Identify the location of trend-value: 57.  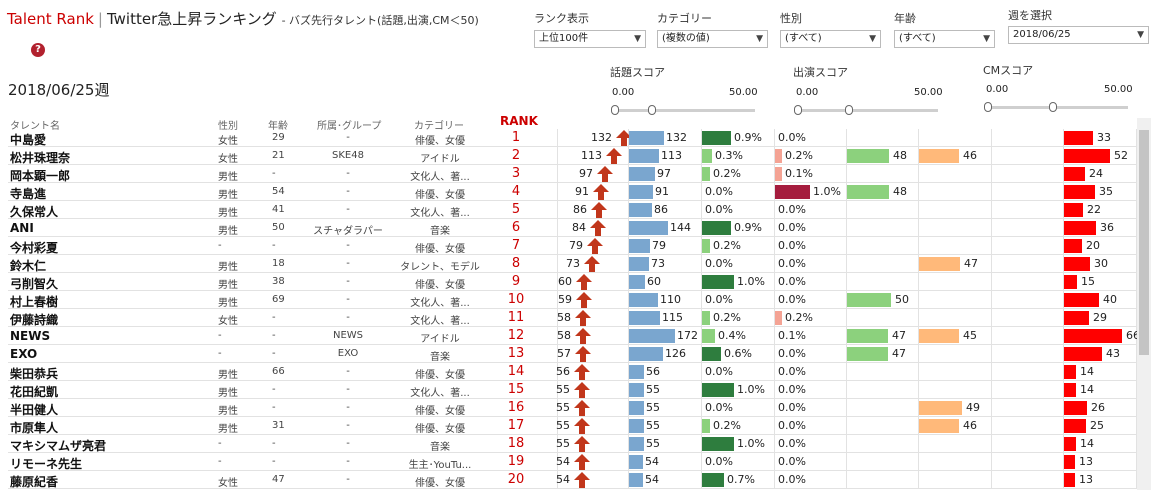
(564, 353).